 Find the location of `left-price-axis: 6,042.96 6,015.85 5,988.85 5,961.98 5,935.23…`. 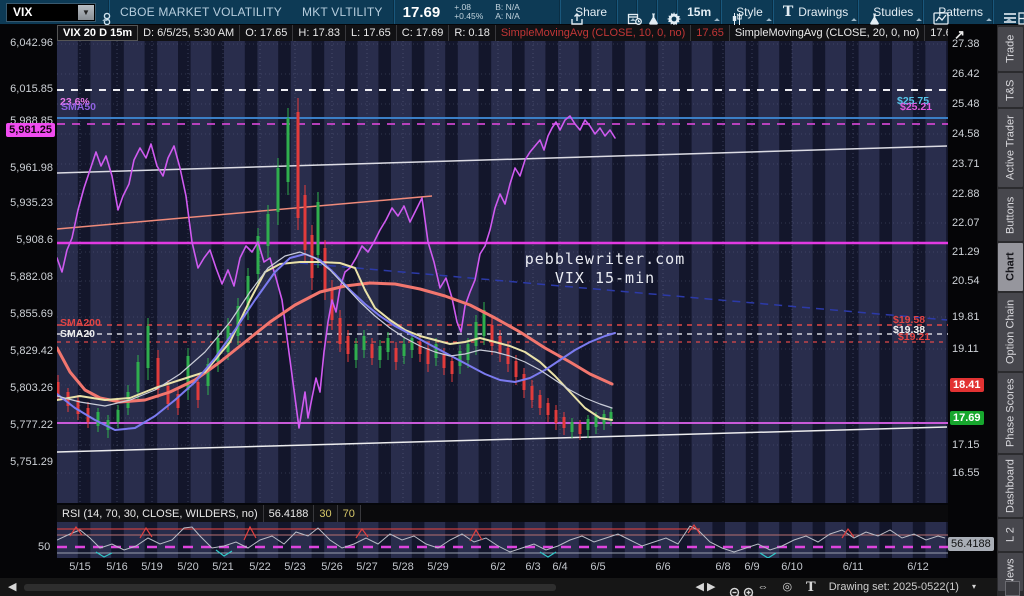

left-price-axis: 6,042.96 6,015.85 5,988.85 5,961.98 5,935.23… is located at coordinates (28, 301).